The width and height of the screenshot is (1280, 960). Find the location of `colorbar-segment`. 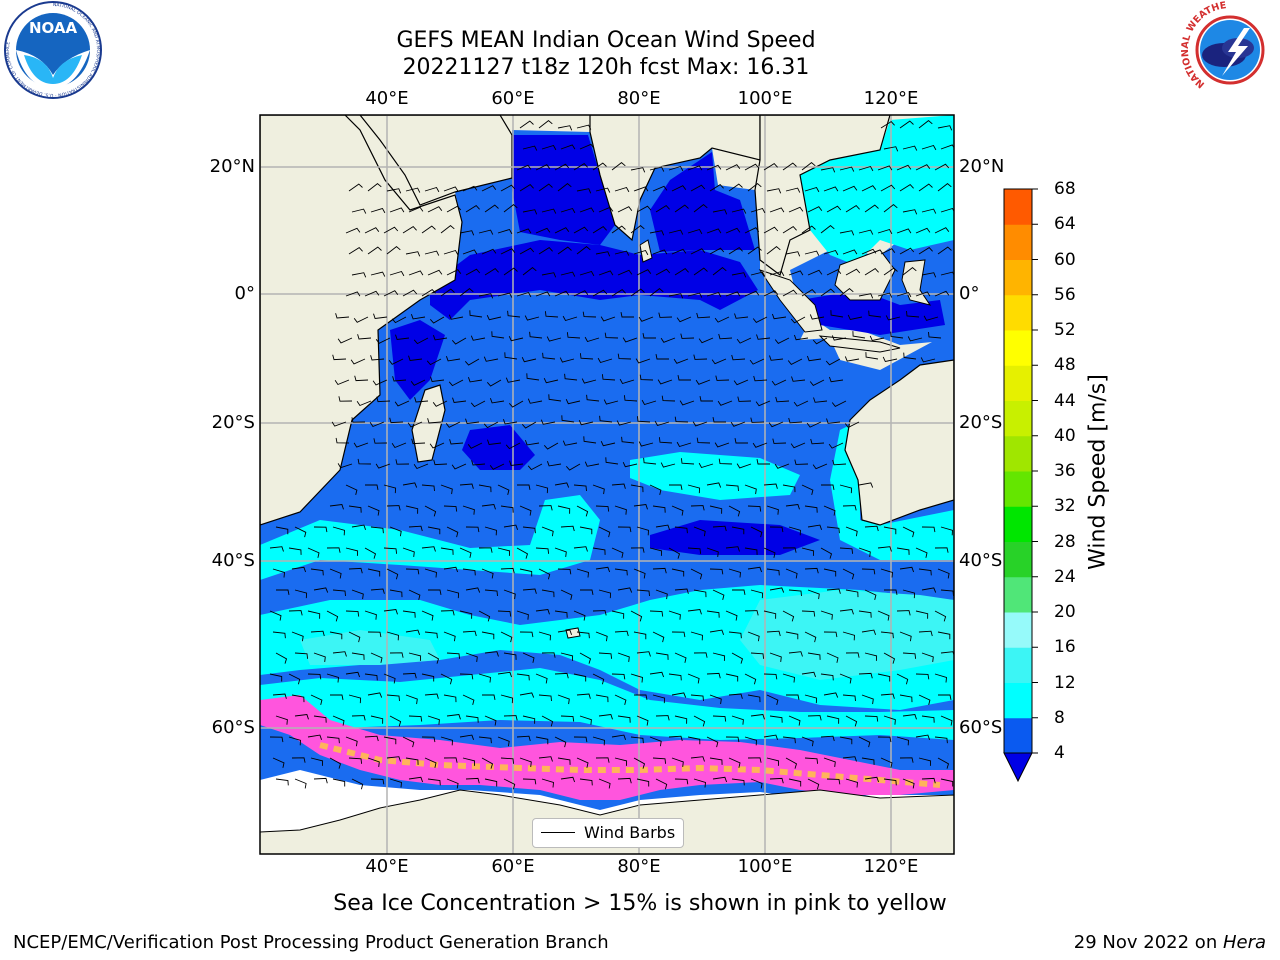

colorbar-segment is located at coordinates (1018, 207).